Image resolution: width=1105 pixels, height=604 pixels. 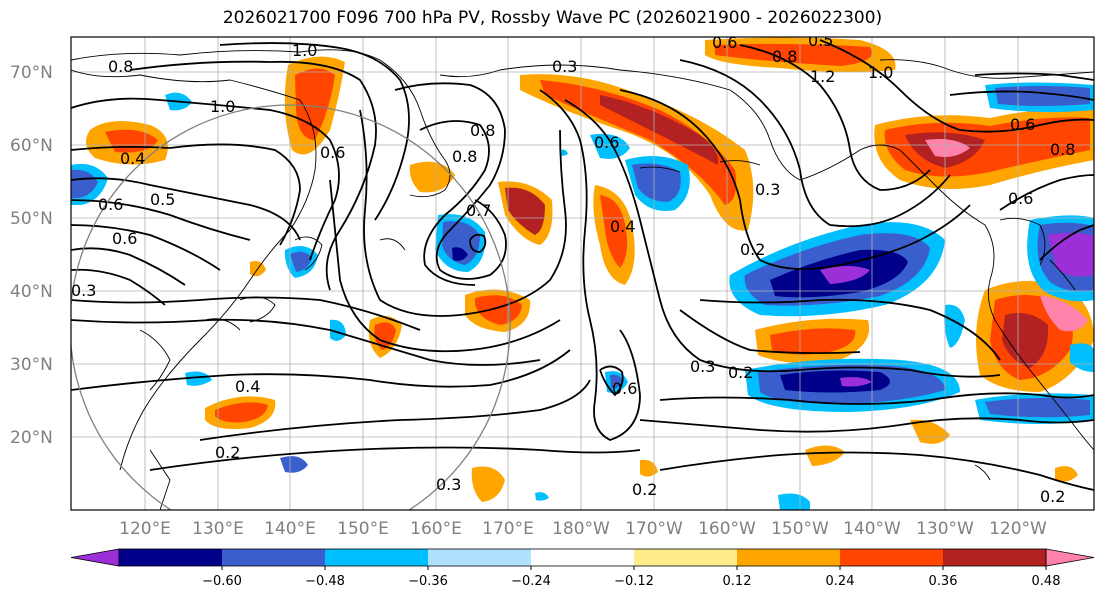 What do you see at coordinates (31, 292) in the screenshot?
I see `lat-label: 40°N` at bounding box center [31, 292].